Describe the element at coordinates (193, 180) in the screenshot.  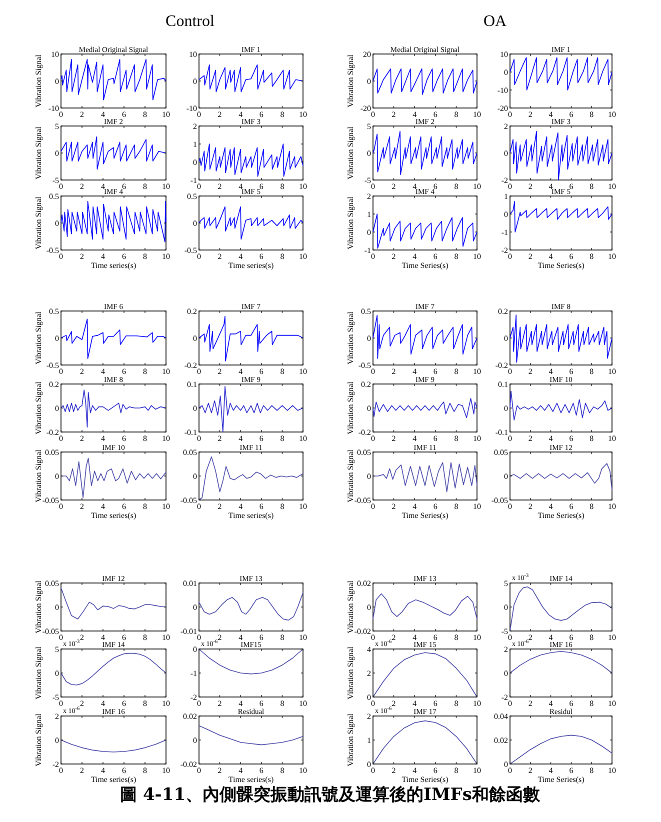
I see `y-tick-label: -1` at that location.